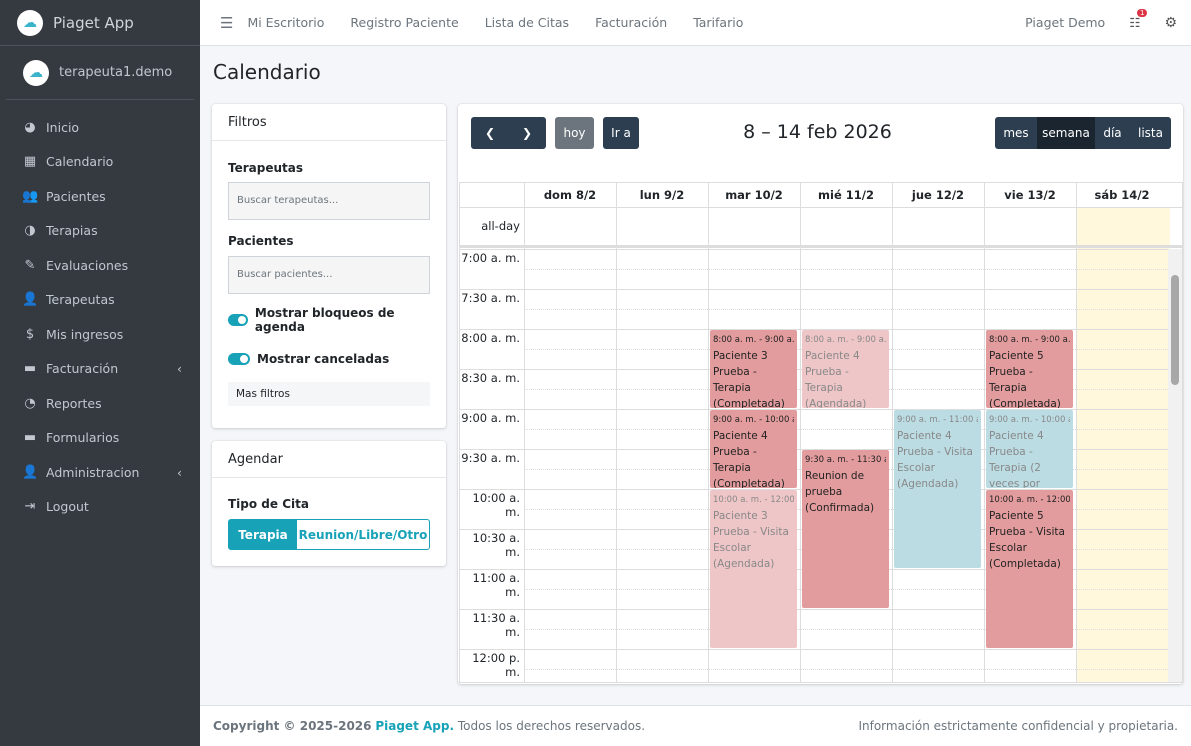 The height and width of the screenshot is (746, 1191). Describe the element at coordinates (83, 438) in the screenshot. I see `sidebar-item-label: Formularios` at that location.